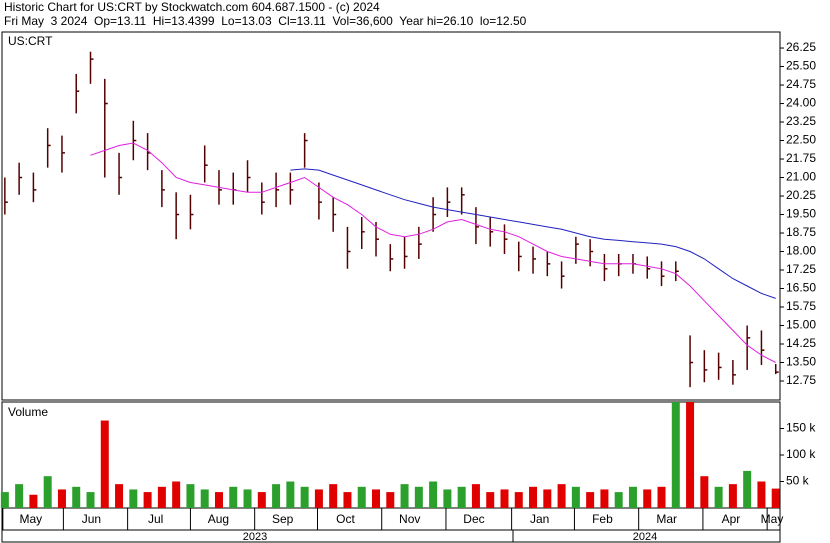 The image size is (830, 543). What do you see at coordinates (801, 269) in the screenshot?
I see `y-tick-label: 17.25` at bounding box center [801, 269].